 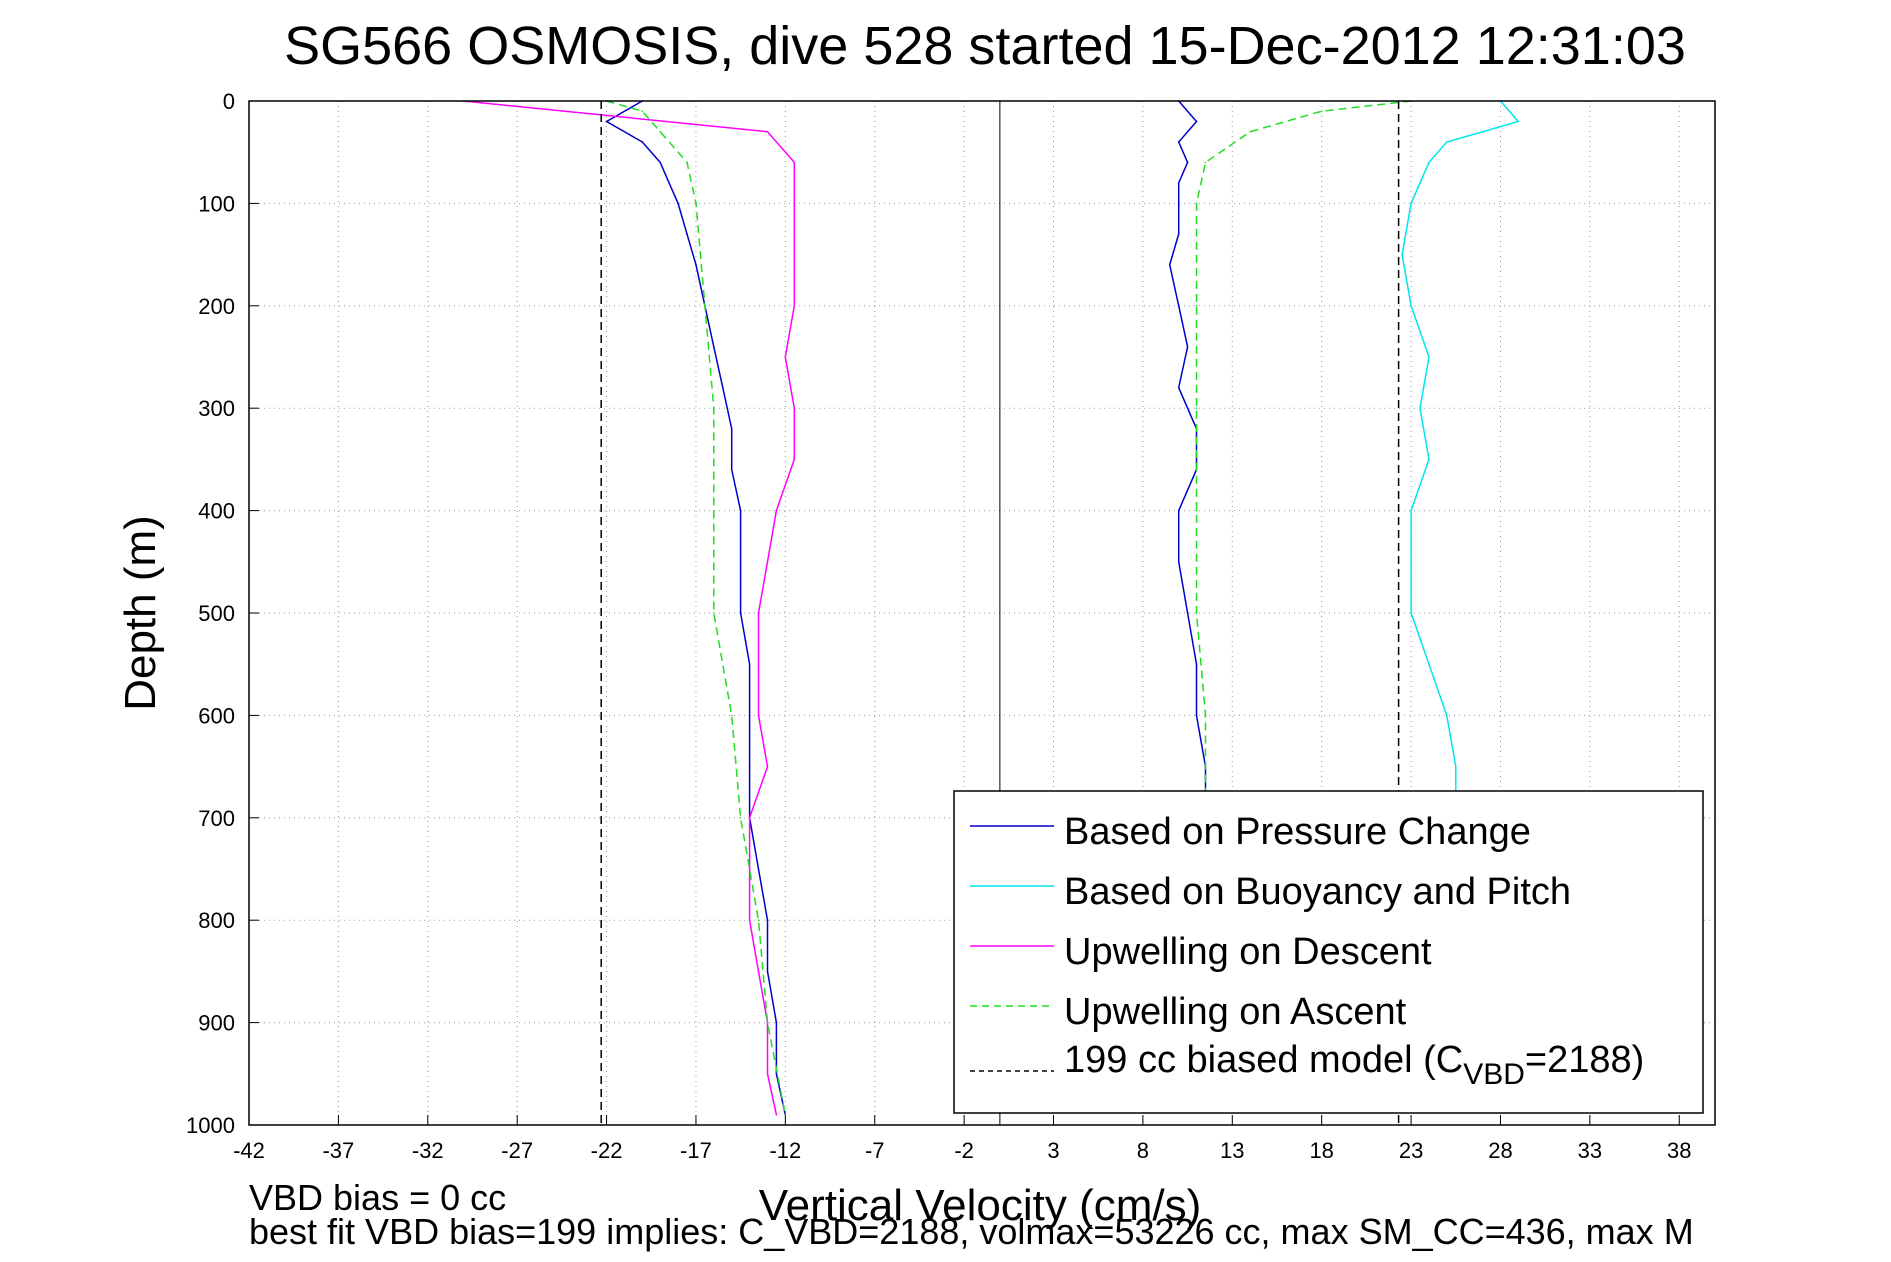 What do you see at coordinates (338, 1150) in the screenshot?
I see `x-tick-label: -37` at bounding box center [338, 1150].